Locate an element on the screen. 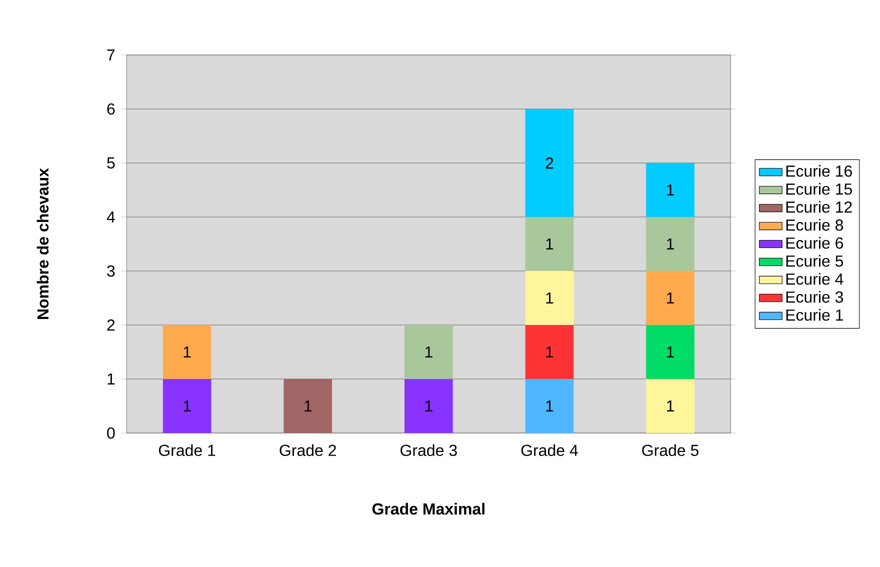 This screenshot has width=880, height=567. legend-label: Ecurie 15 is located at coordinates (819, 189).